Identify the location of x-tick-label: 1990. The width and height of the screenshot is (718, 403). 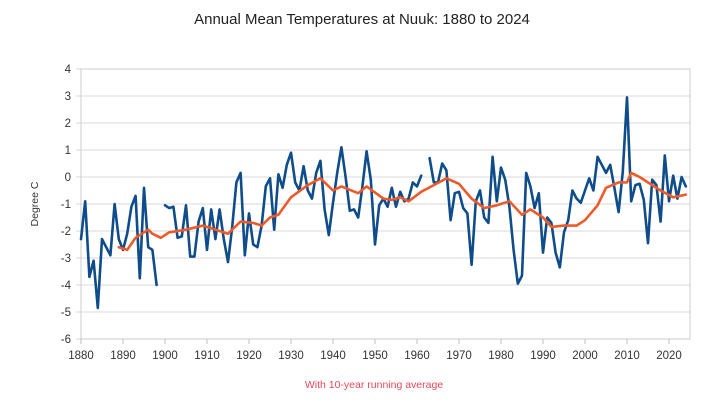
(543, 356).